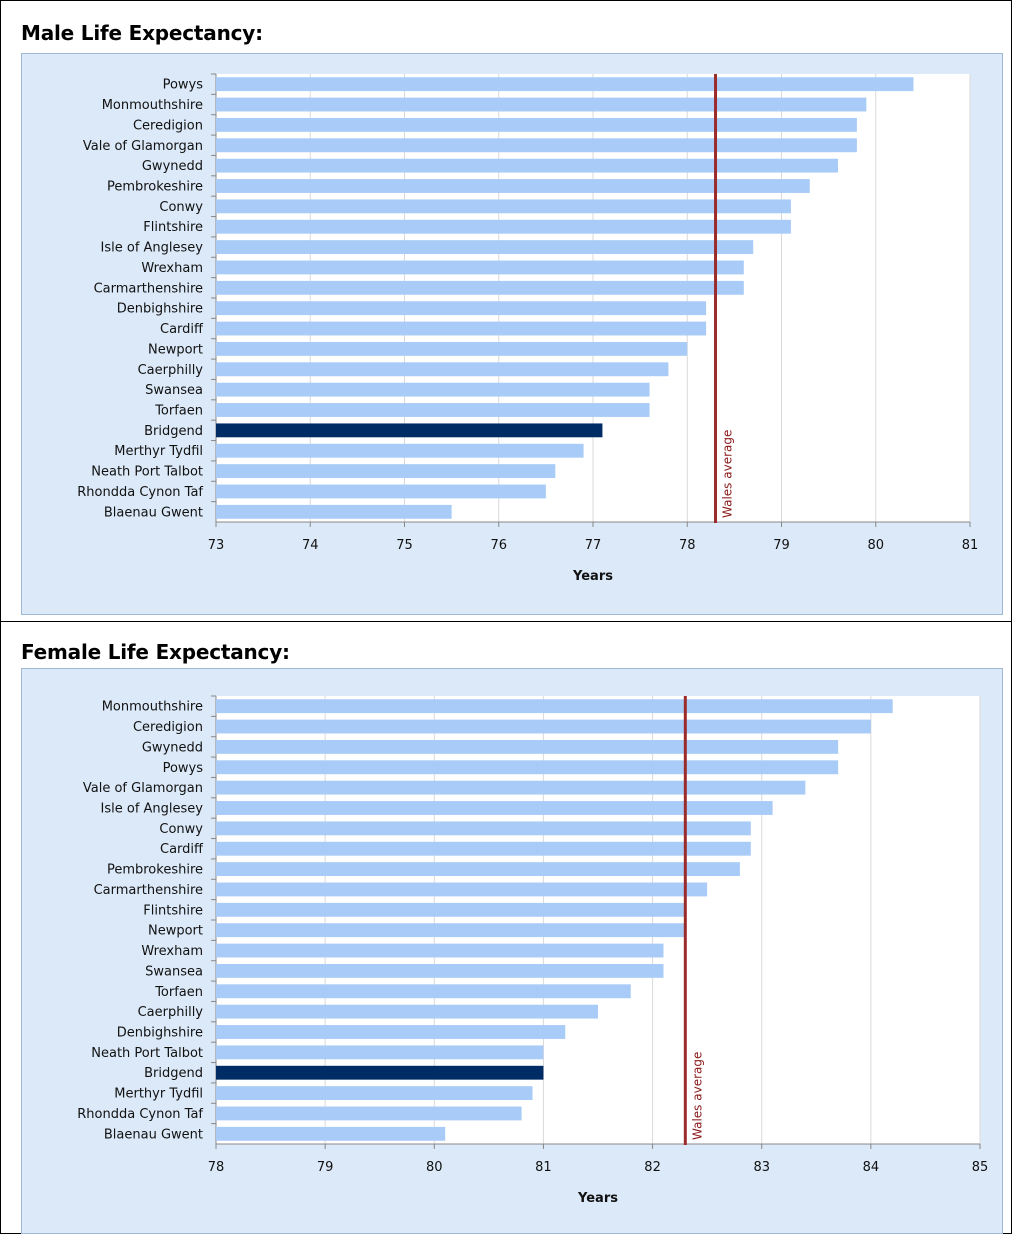 The image size is (1014, 1235). Describe the element at coordinates (541, 104) in the screenshot. I see `male-bar-monmouthshire` at that location.